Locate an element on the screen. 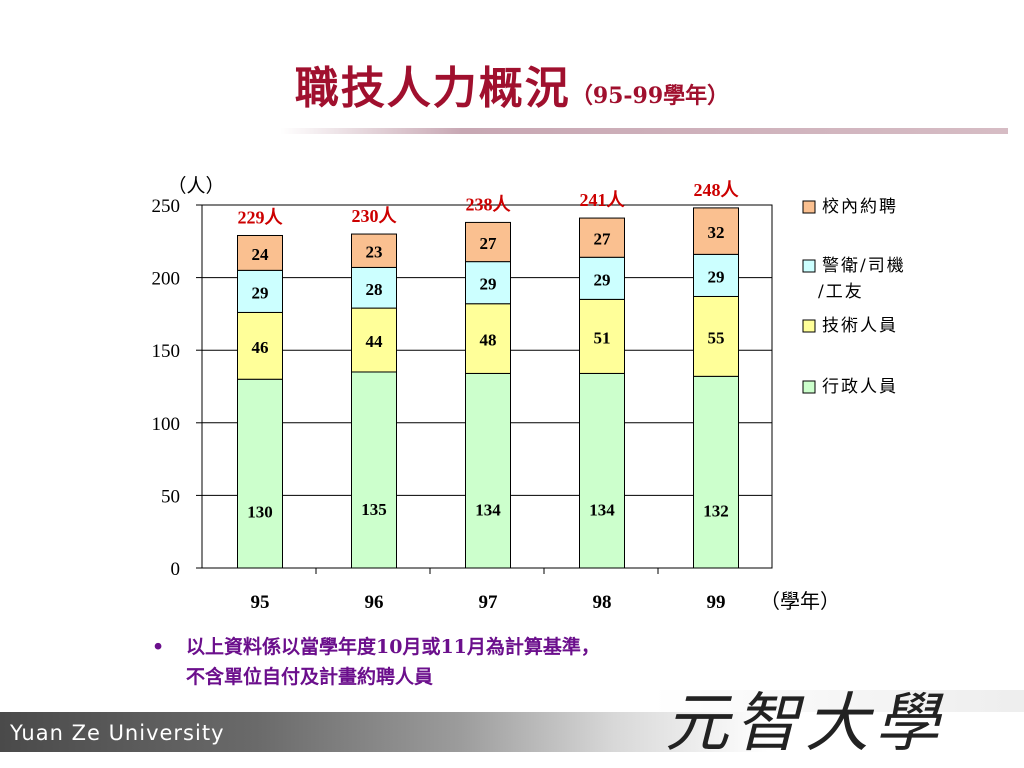  y-tick-label: 0 is located at coordinates (176, 569).